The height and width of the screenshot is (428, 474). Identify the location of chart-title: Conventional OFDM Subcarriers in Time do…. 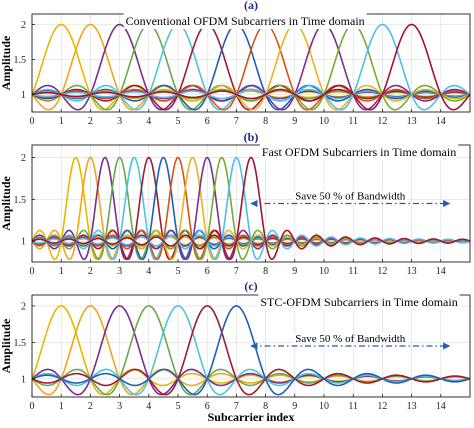
(245, 21).